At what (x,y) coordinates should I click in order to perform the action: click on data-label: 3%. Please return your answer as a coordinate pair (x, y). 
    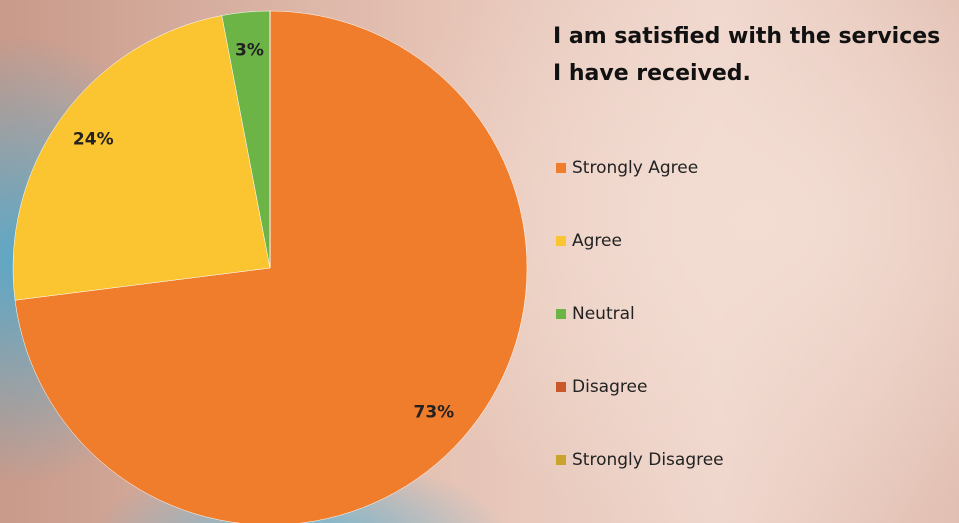
    Looking at the image, I should click on (249, 51).